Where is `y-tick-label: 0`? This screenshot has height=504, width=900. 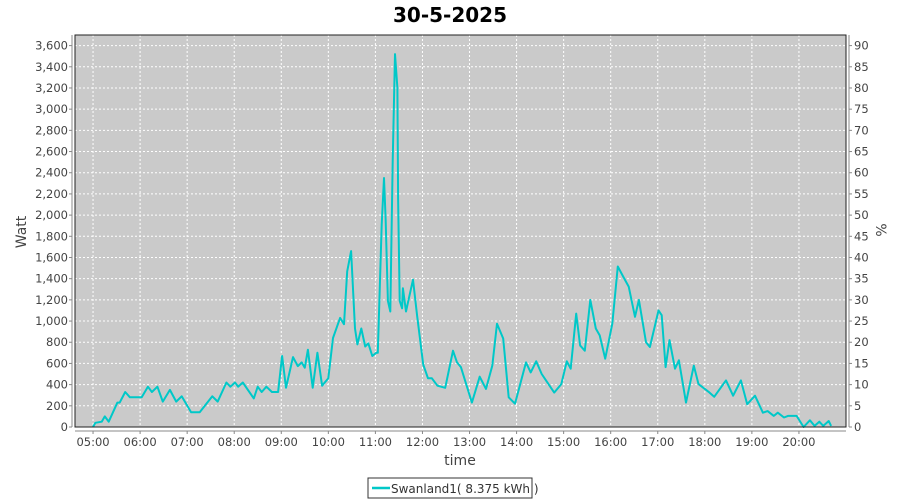 y-tick-label: 0 is located at coordinates (64, 427).